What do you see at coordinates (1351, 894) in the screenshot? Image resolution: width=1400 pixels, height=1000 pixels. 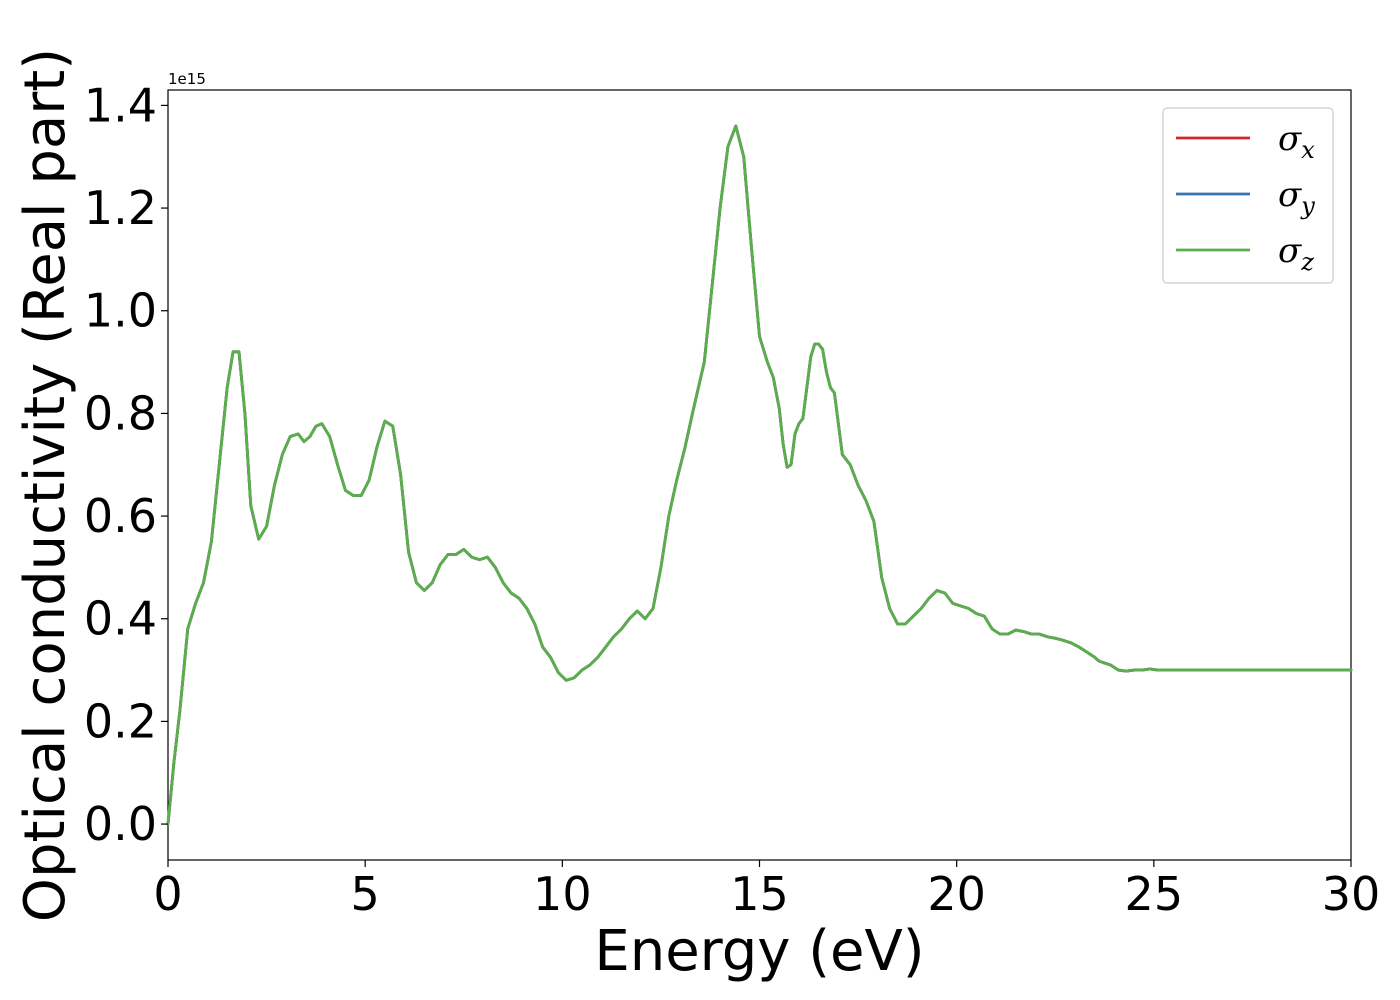 I see `x-tick-label: 30` at bounding box center [1351, 894].